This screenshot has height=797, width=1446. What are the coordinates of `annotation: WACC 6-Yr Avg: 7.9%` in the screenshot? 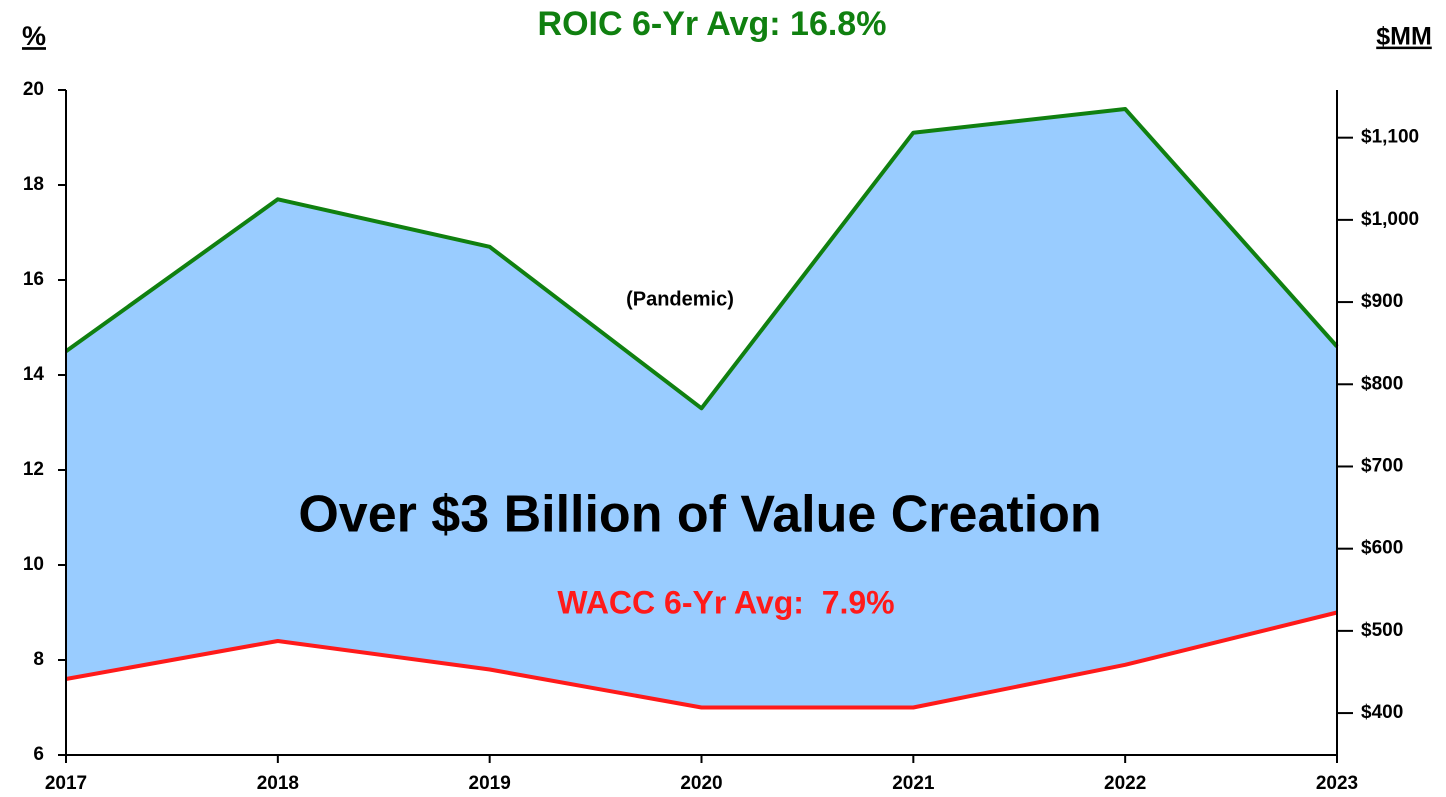 It's located at (725, 602).